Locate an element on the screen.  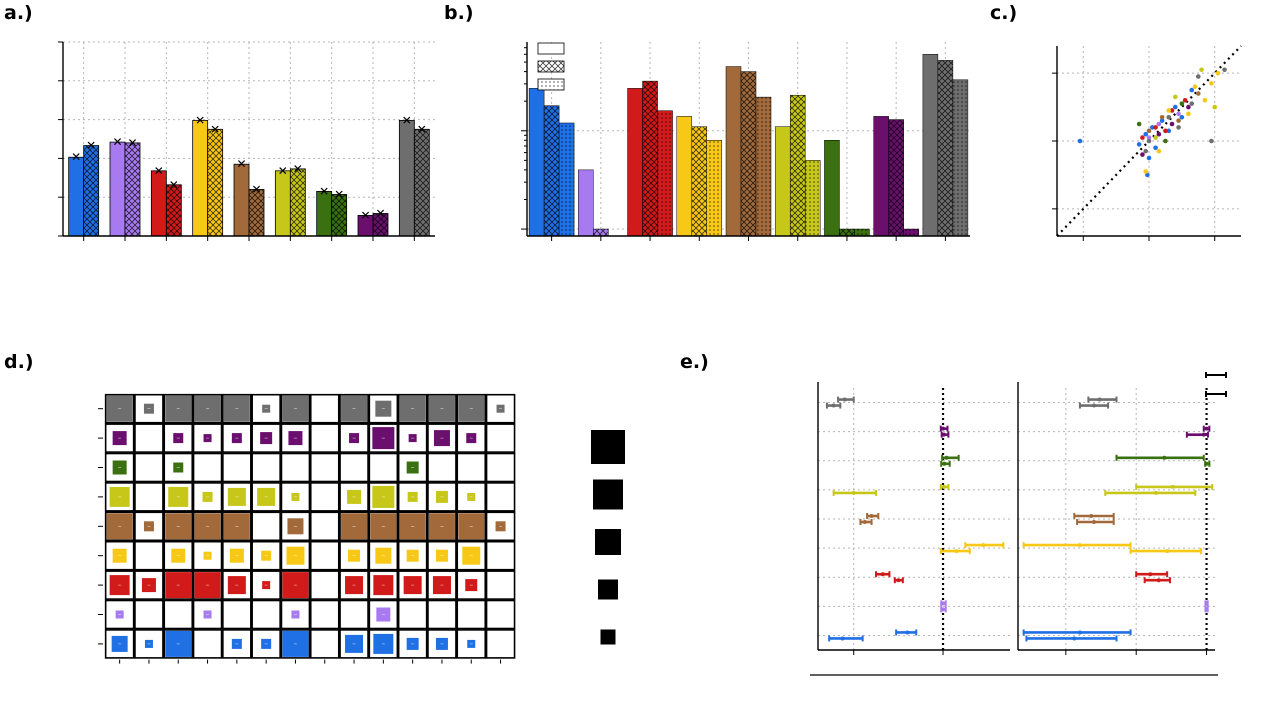
panel-e-label: e.) is located at coordinates (694, 362).